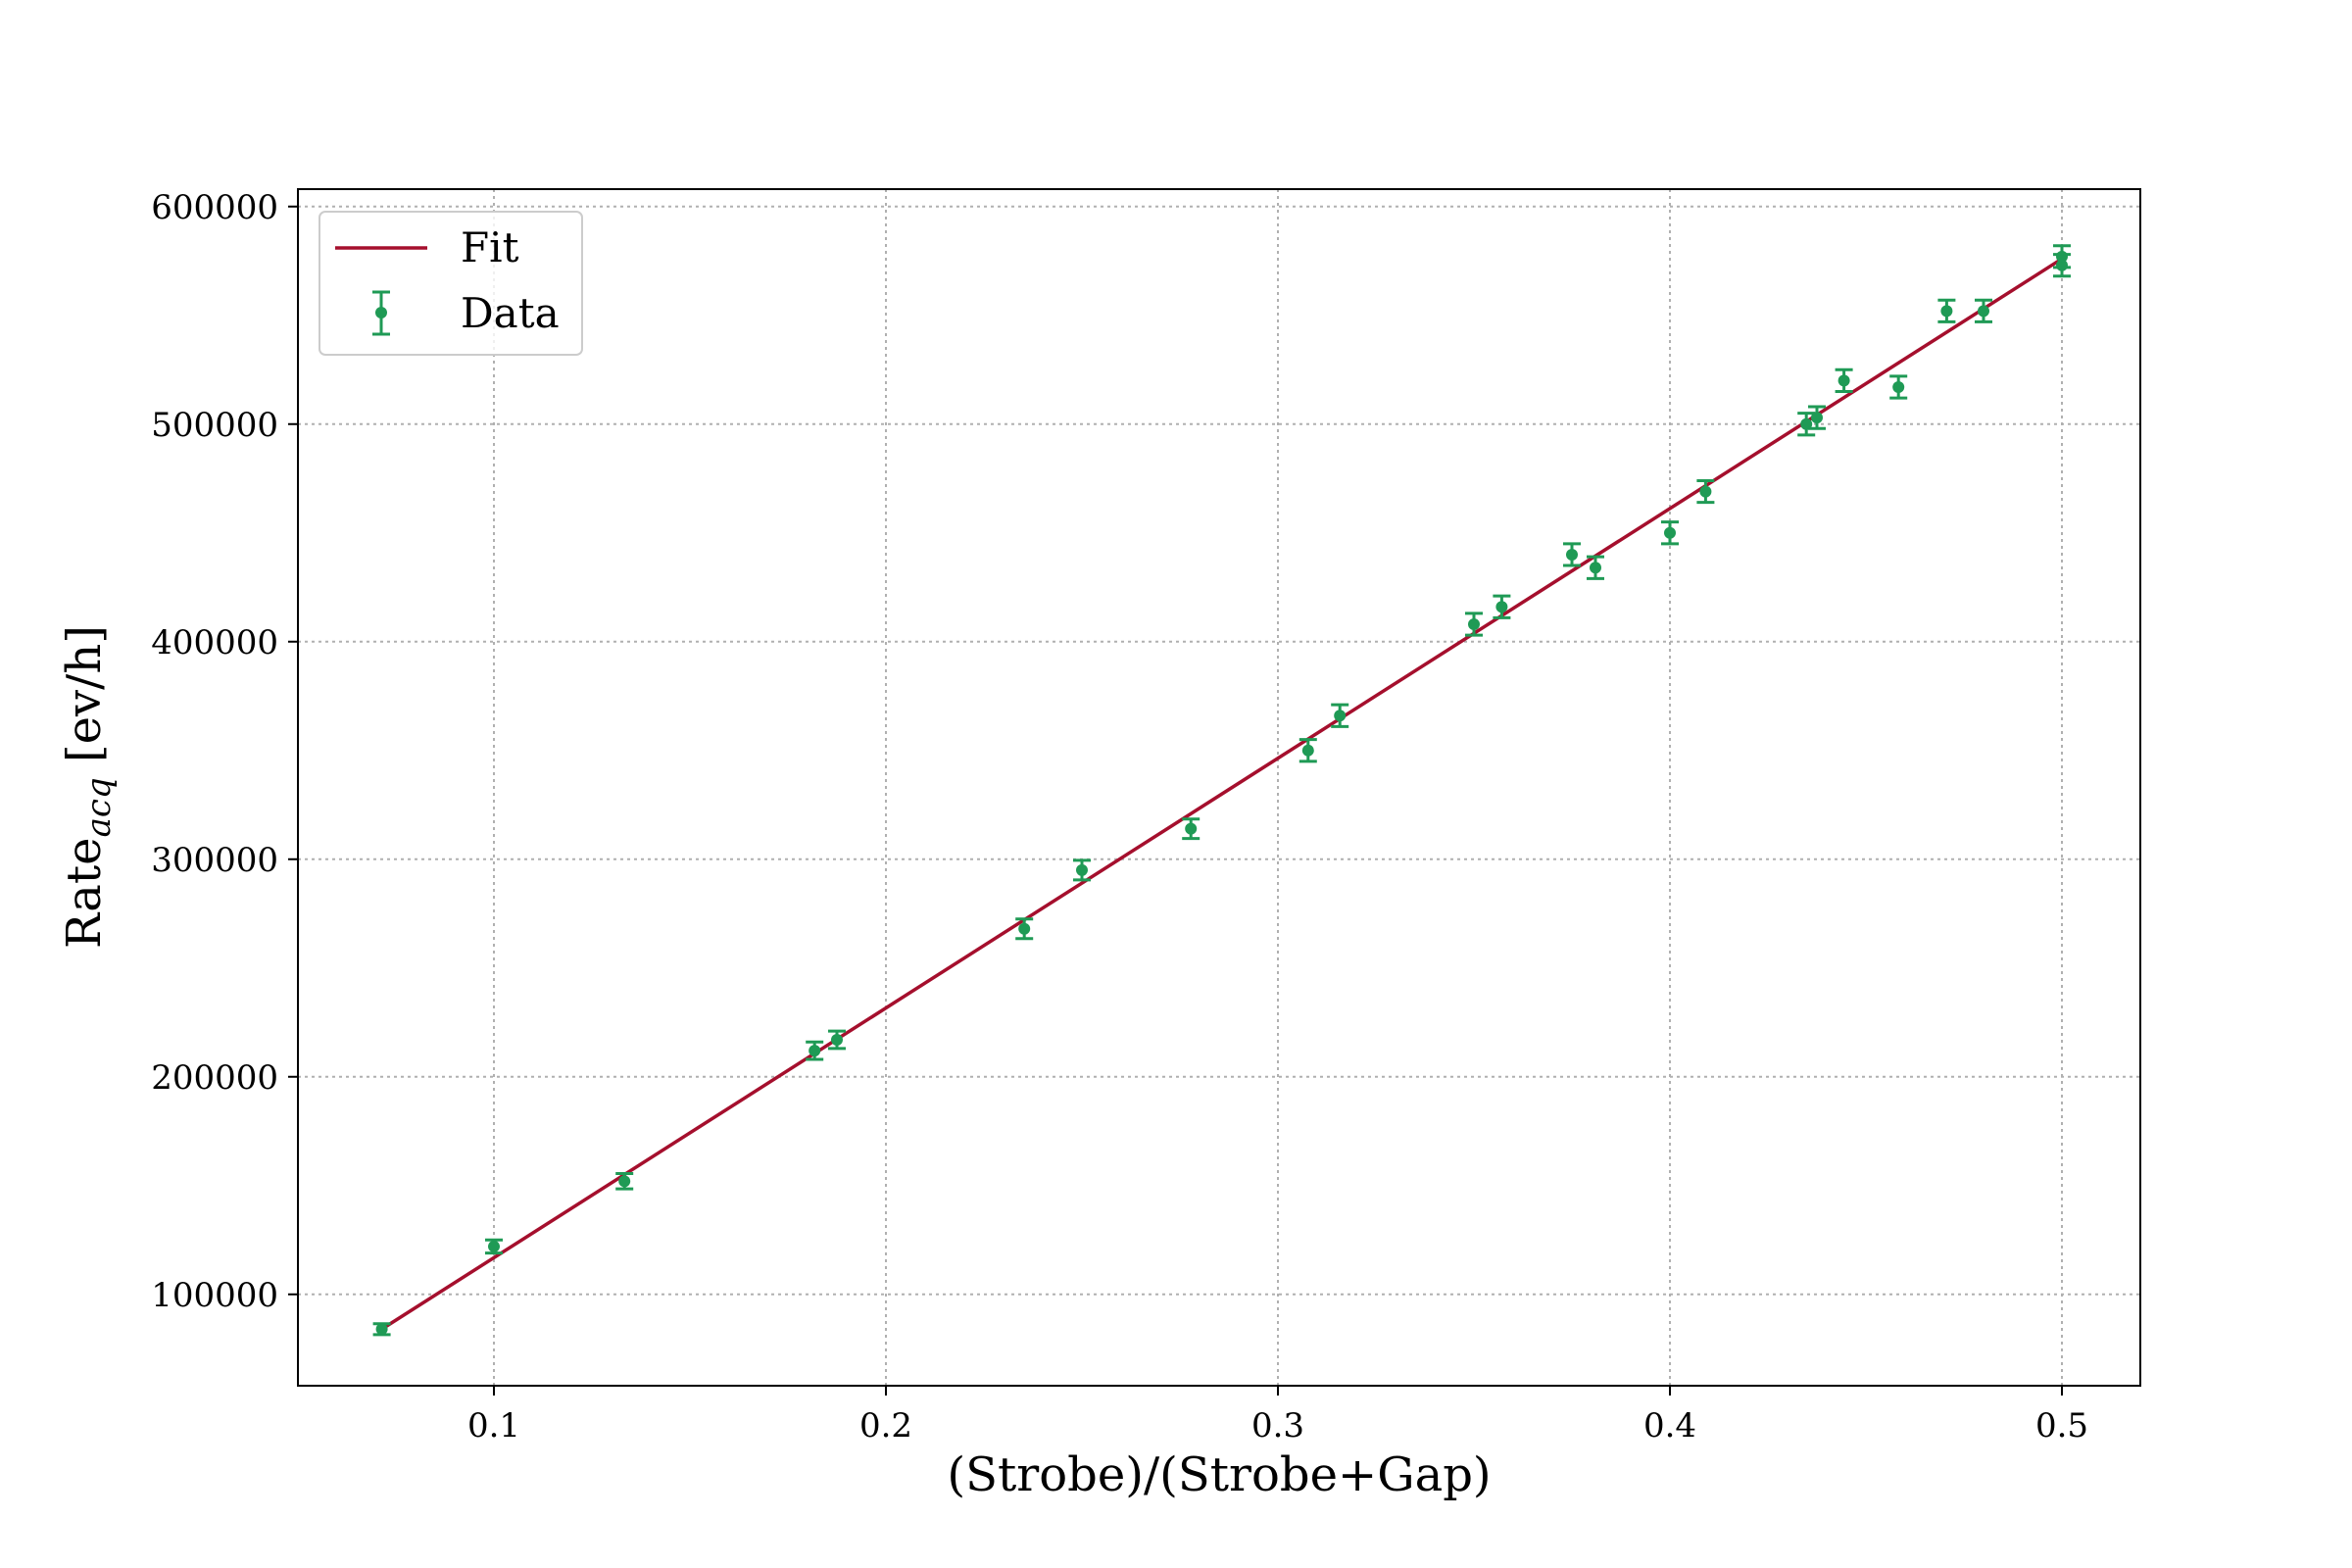  I want to click on x-tick-label: 0.5, so click(2061, 1426).